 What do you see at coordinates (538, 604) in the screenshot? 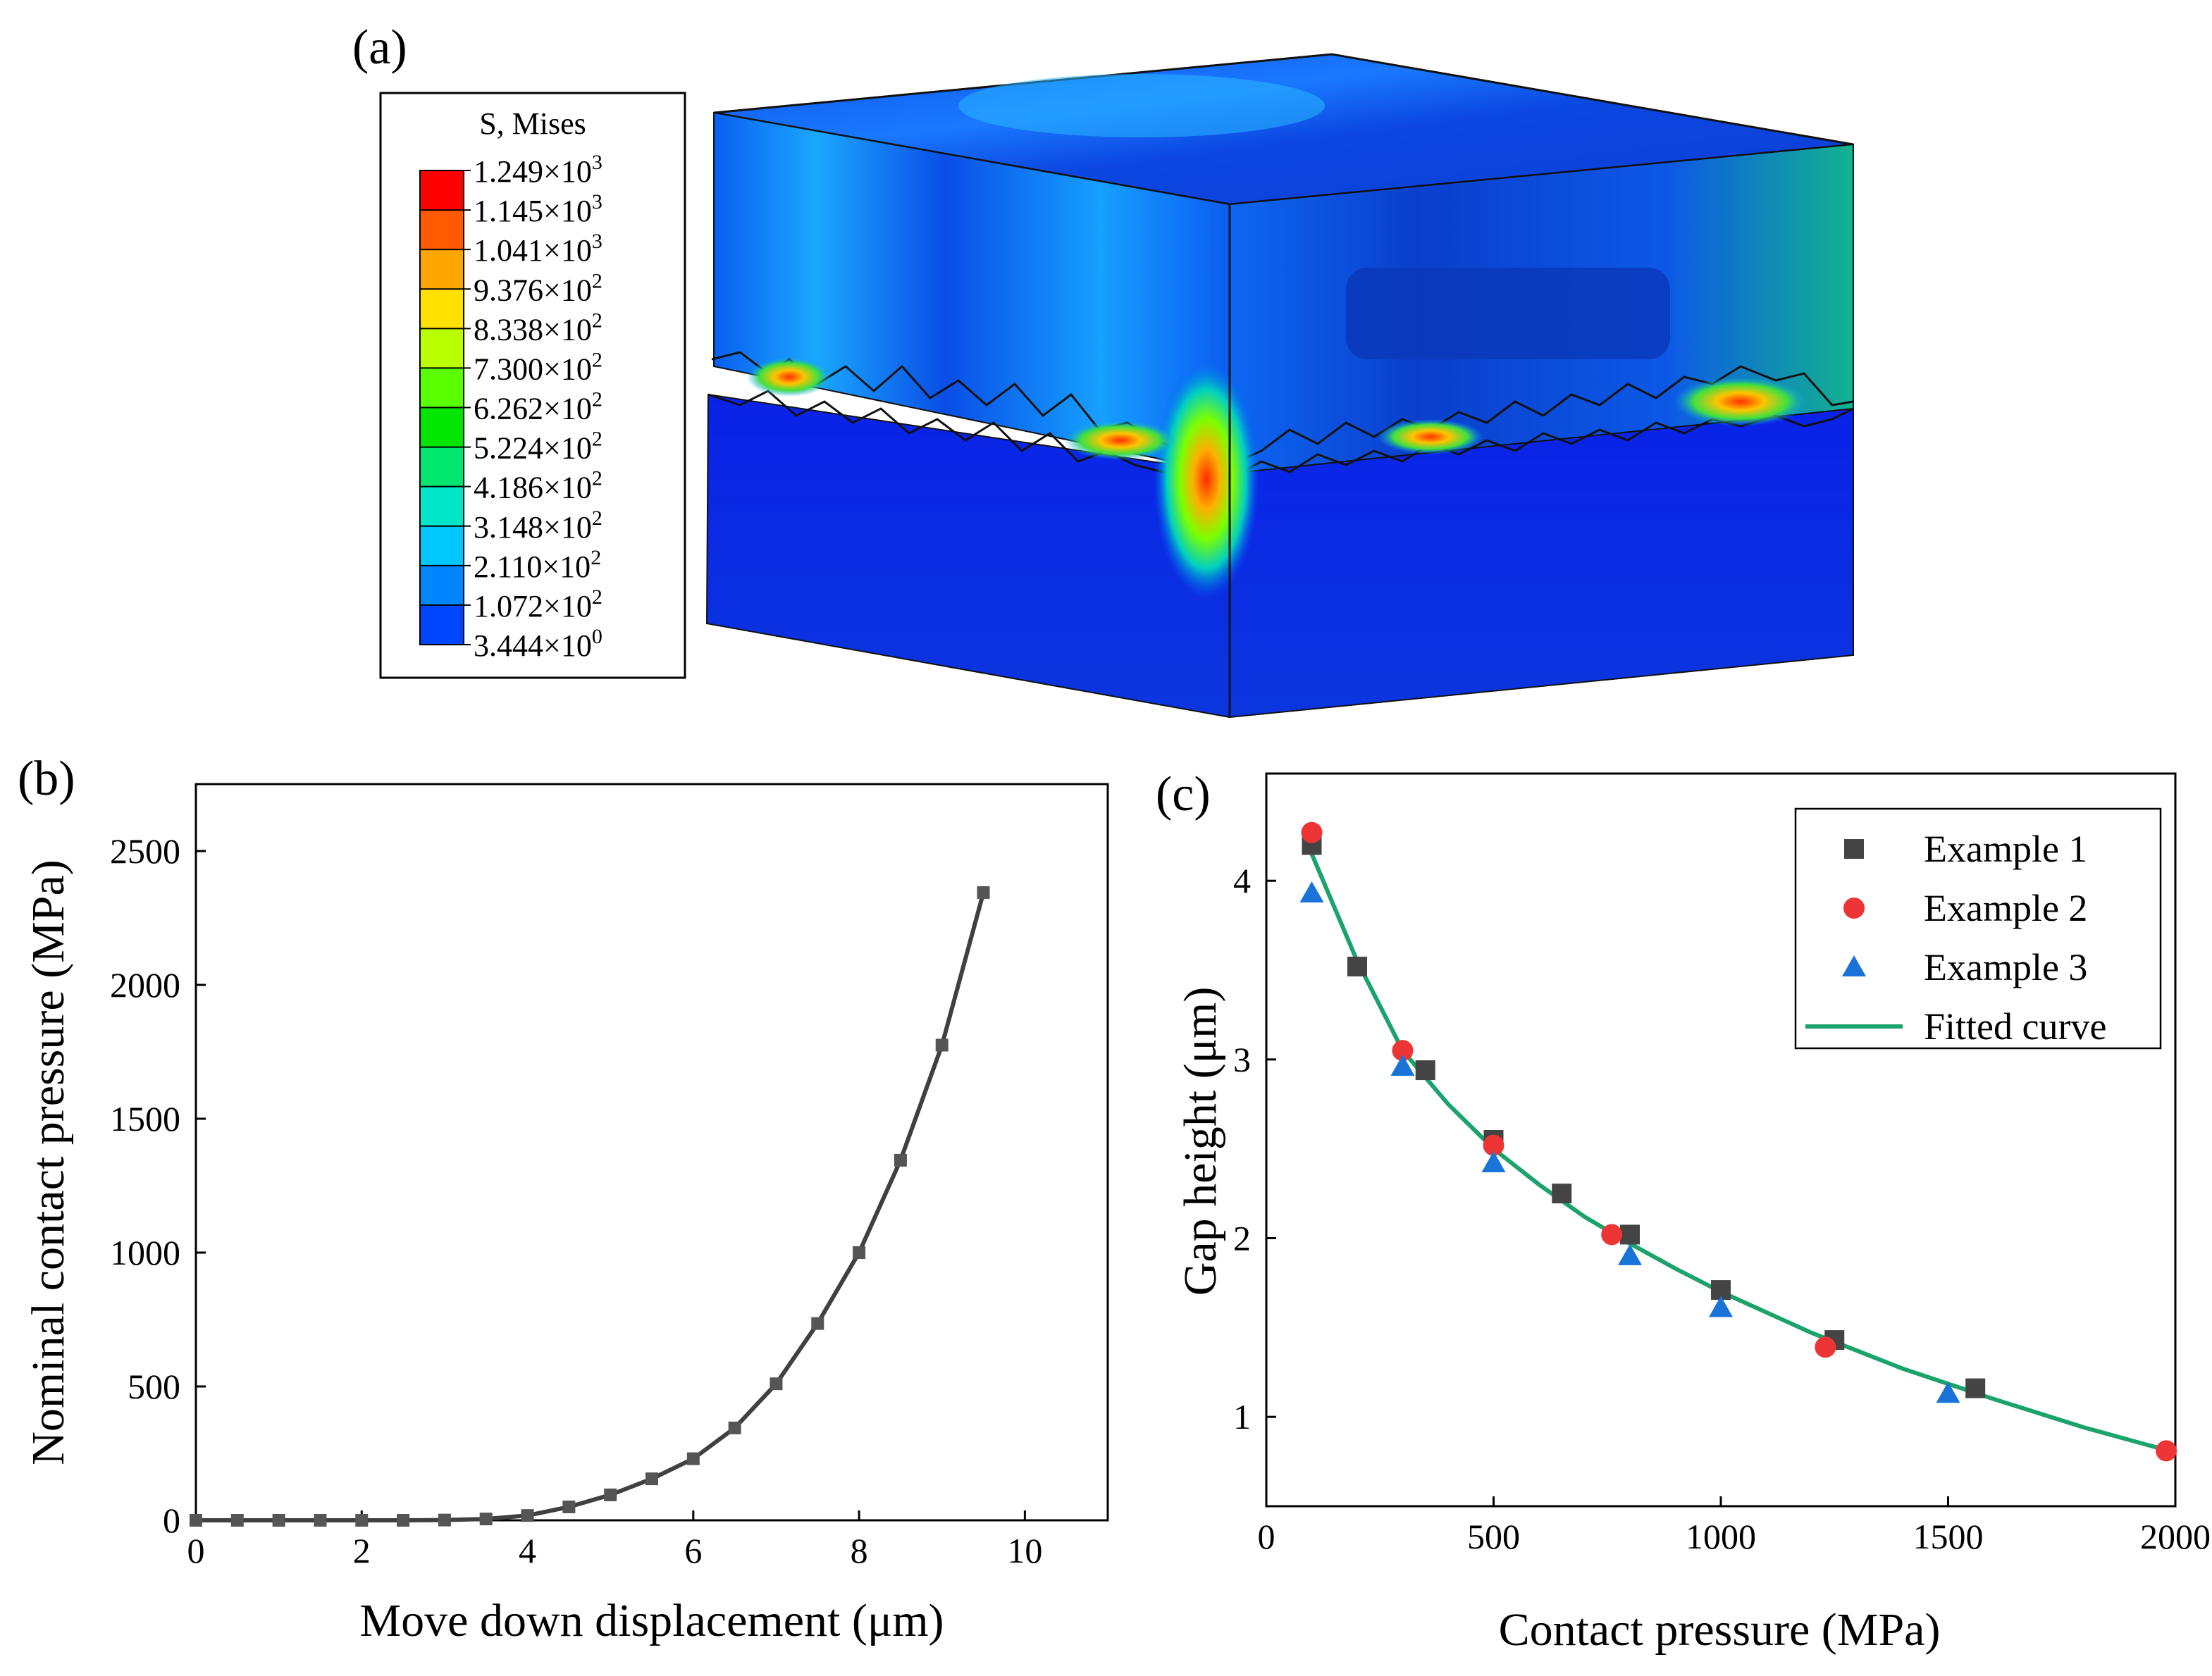
I see `legend-level-label: 1.072×10²` at bounding box center [538, 604].